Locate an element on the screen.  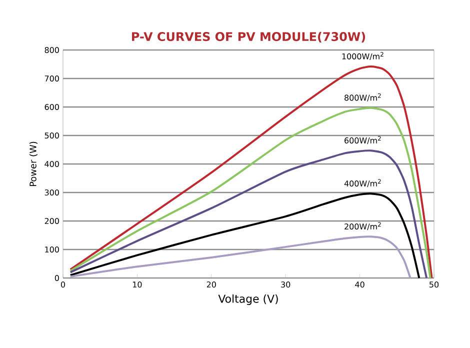
x-axis-title: Voltage (V) is located at coordinates (248, 299).